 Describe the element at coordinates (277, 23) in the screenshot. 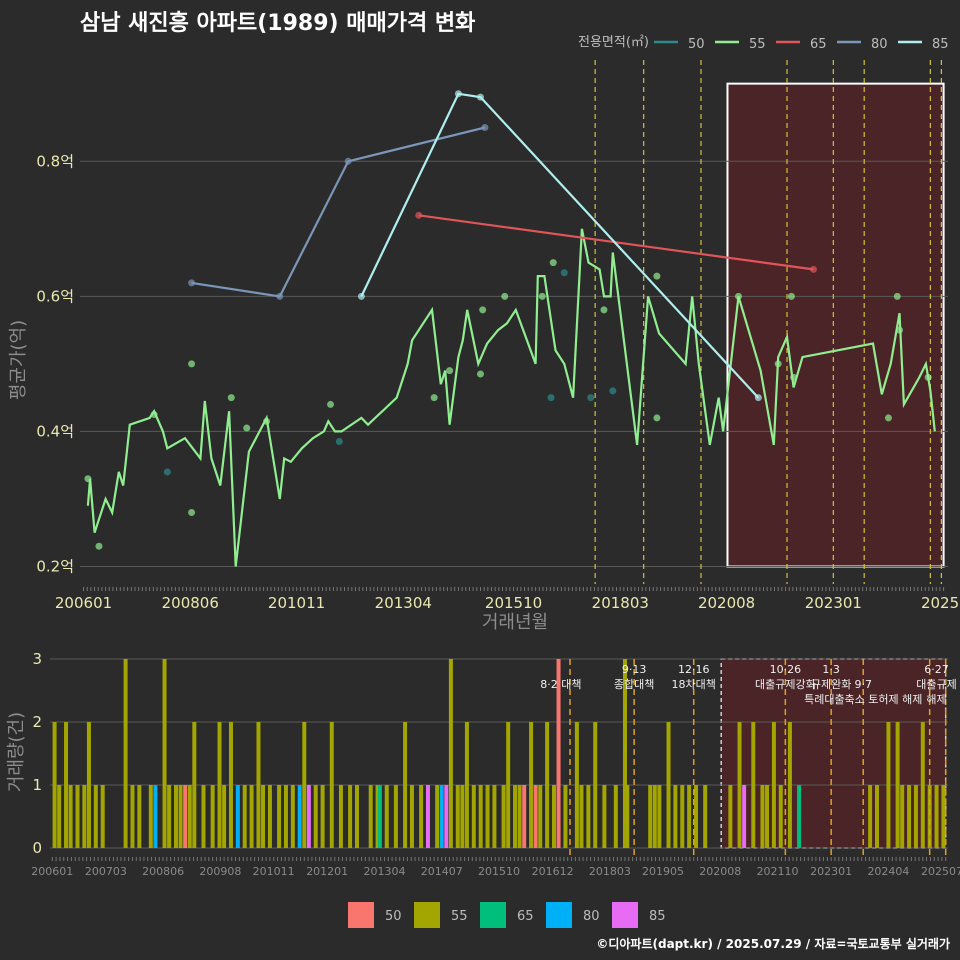

I see `chart-title: 삼남 새진흥 아파트(1989) 매매가격 변화` at that location.